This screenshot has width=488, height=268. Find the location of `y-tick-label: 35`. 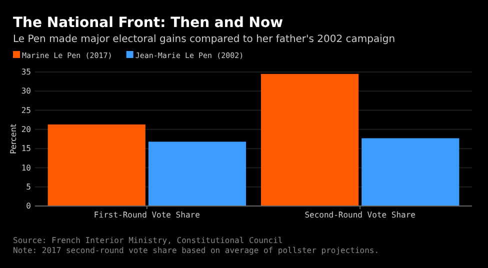

y-tick-label: 35 is located at coordinates (26, 72).